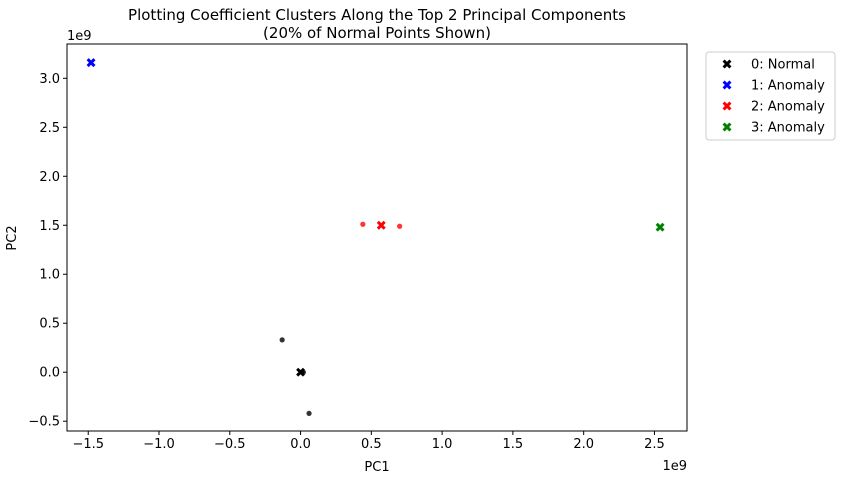 The width and height of the screenshot is (843, 488). I want to click on y-tick-label: 2.0, so click(49, 177).